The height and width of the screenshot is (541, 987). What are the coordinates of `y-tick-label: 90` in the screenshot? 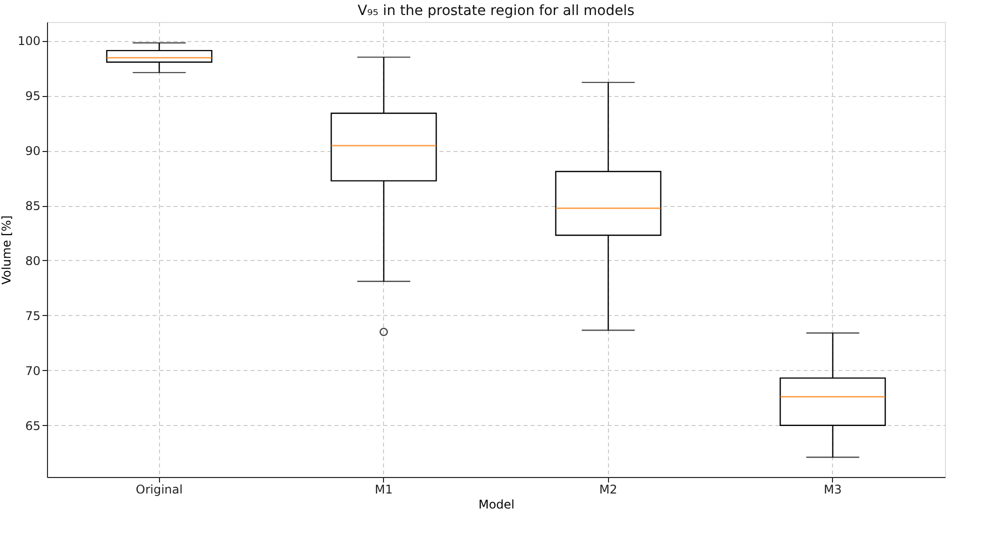 It's located at (32, 151).